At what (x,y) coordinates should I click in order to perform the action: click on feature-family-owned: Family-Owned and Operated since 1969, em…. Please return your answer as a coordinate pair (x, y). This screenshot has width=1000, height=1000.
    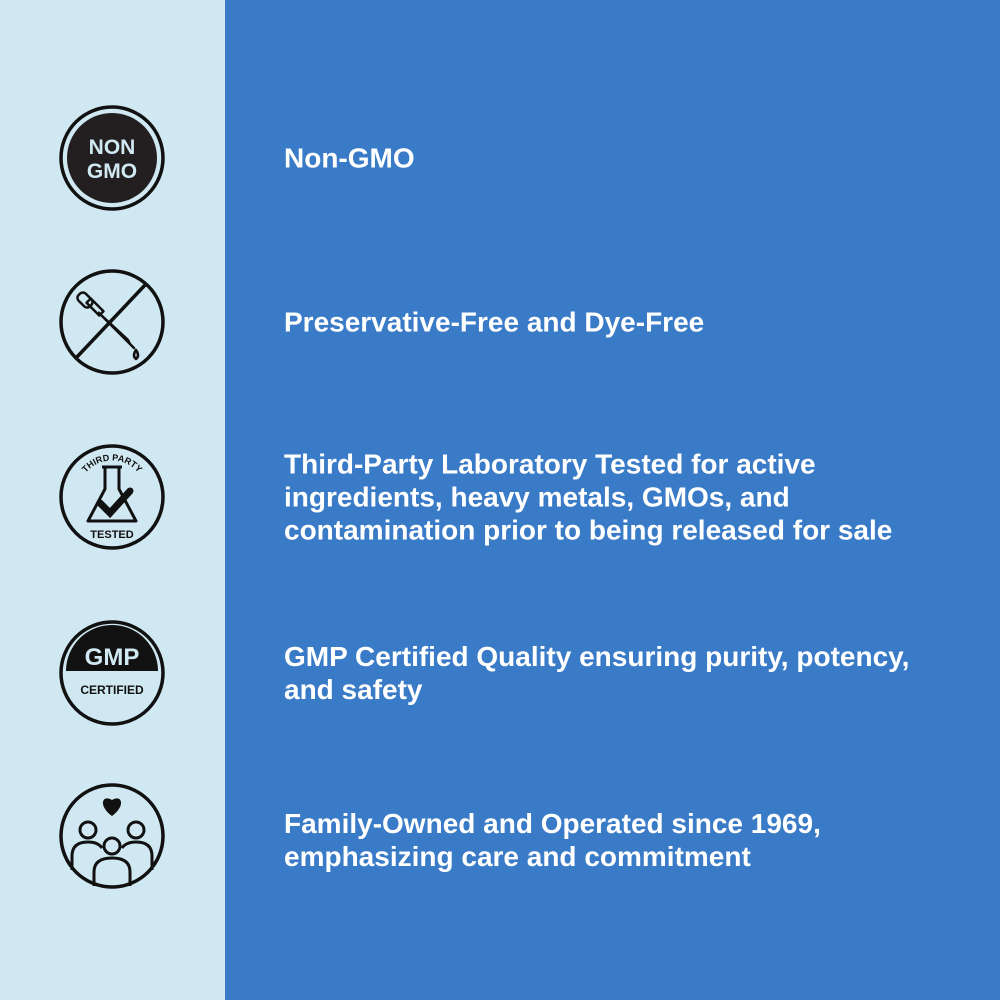
    Looking at the image, I should click on (552, 840).